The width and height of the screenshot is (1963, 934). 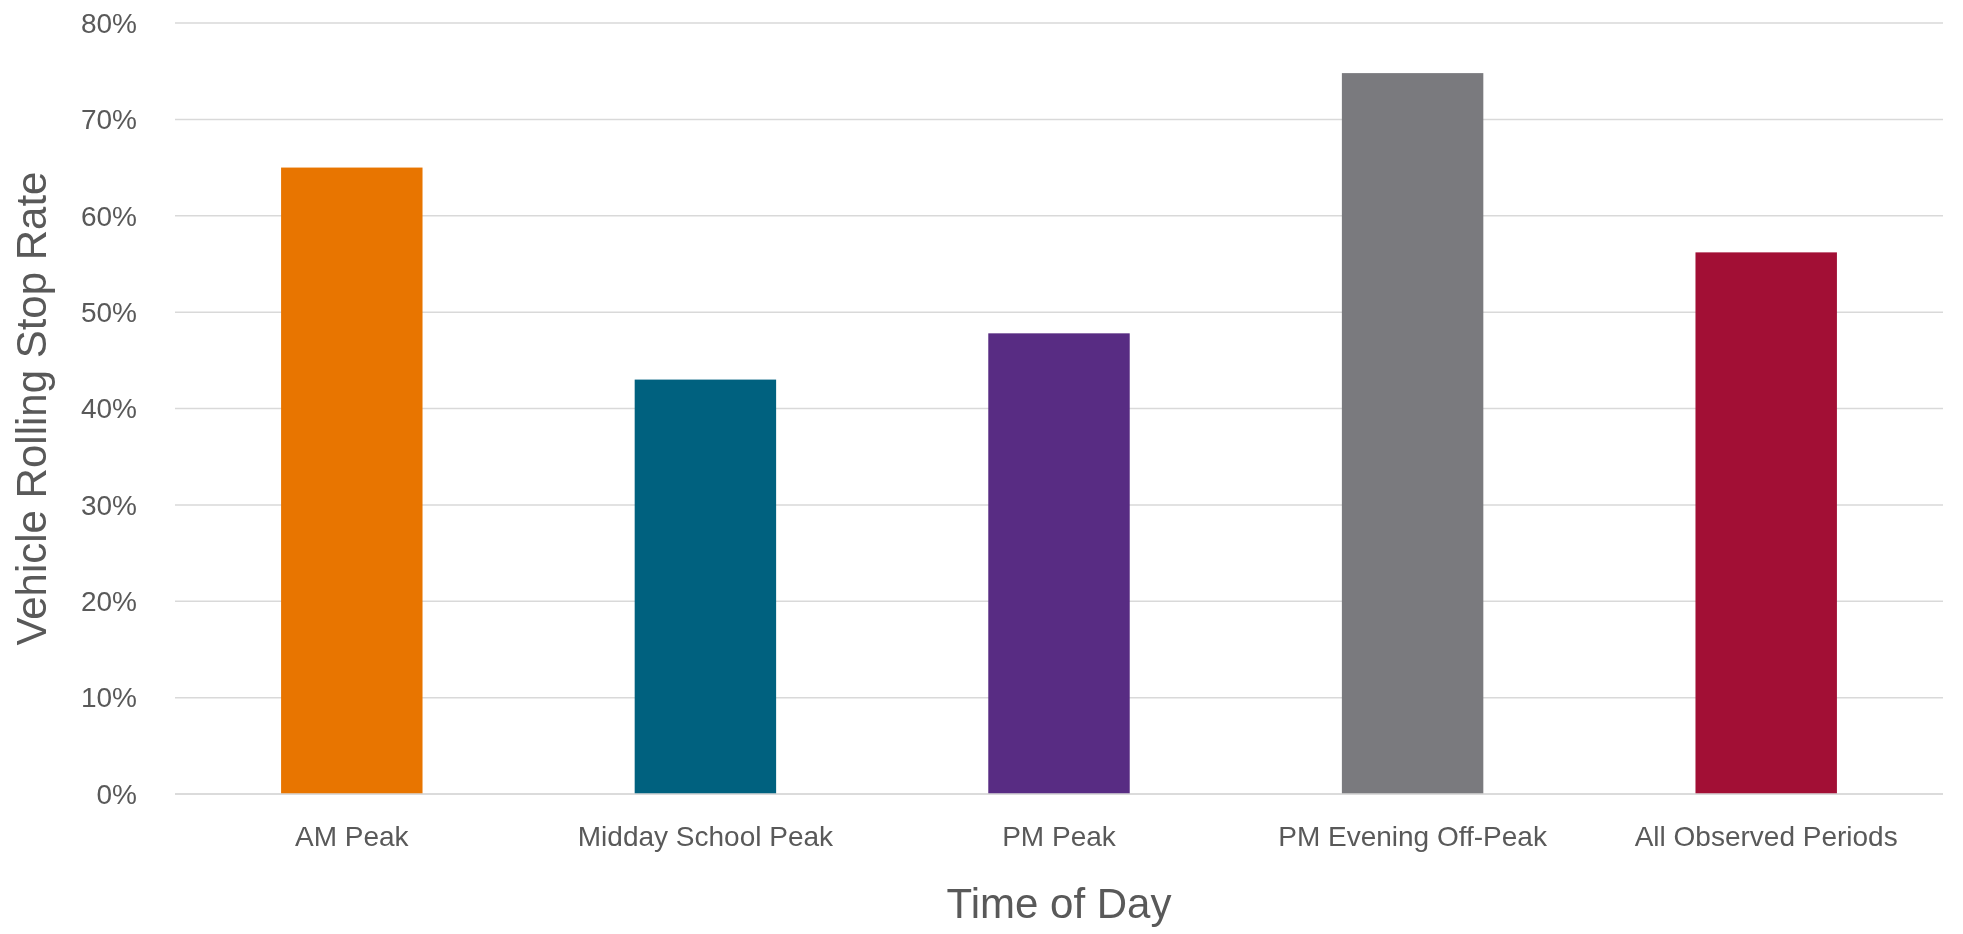 What do you see at coordinates (31, 408) in the screenshot?
I see `y-axis-title: Vehicle Rolling Stop Rate` at bounding box center [31, 408].